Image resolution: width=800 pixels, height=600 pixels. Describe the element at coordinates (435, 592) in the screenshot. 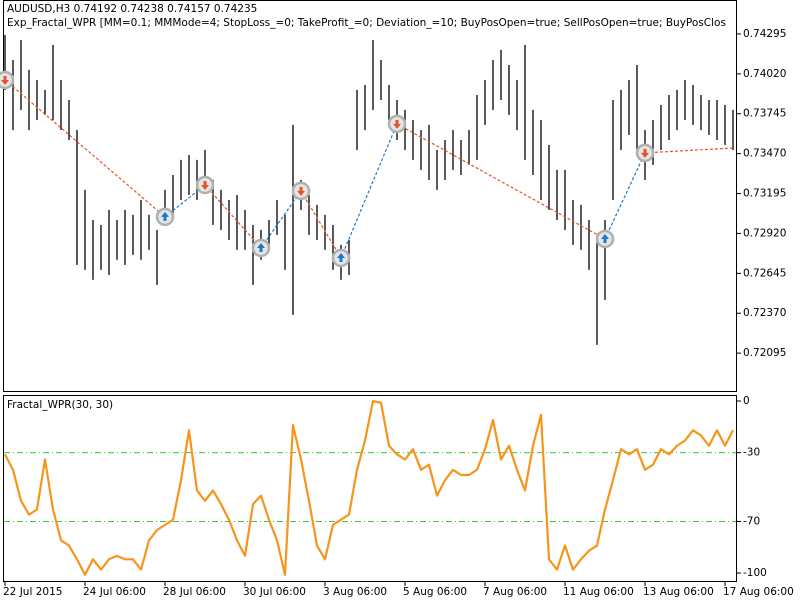

I see `x-tick-label: 5 Aug 06:00` at that location.